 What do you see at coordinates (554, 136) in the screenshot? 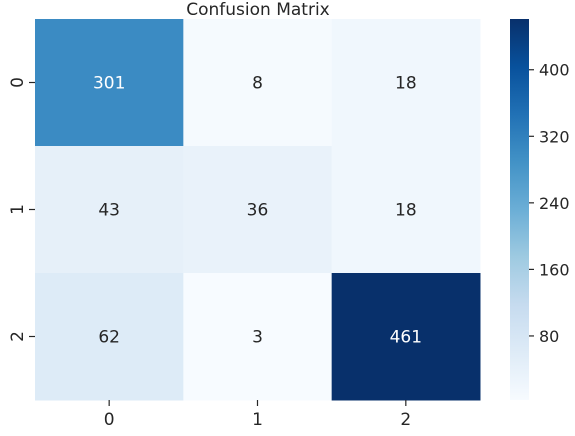
I see `colorbar-tick-label-3: 320` at bounding box center [554, 136].